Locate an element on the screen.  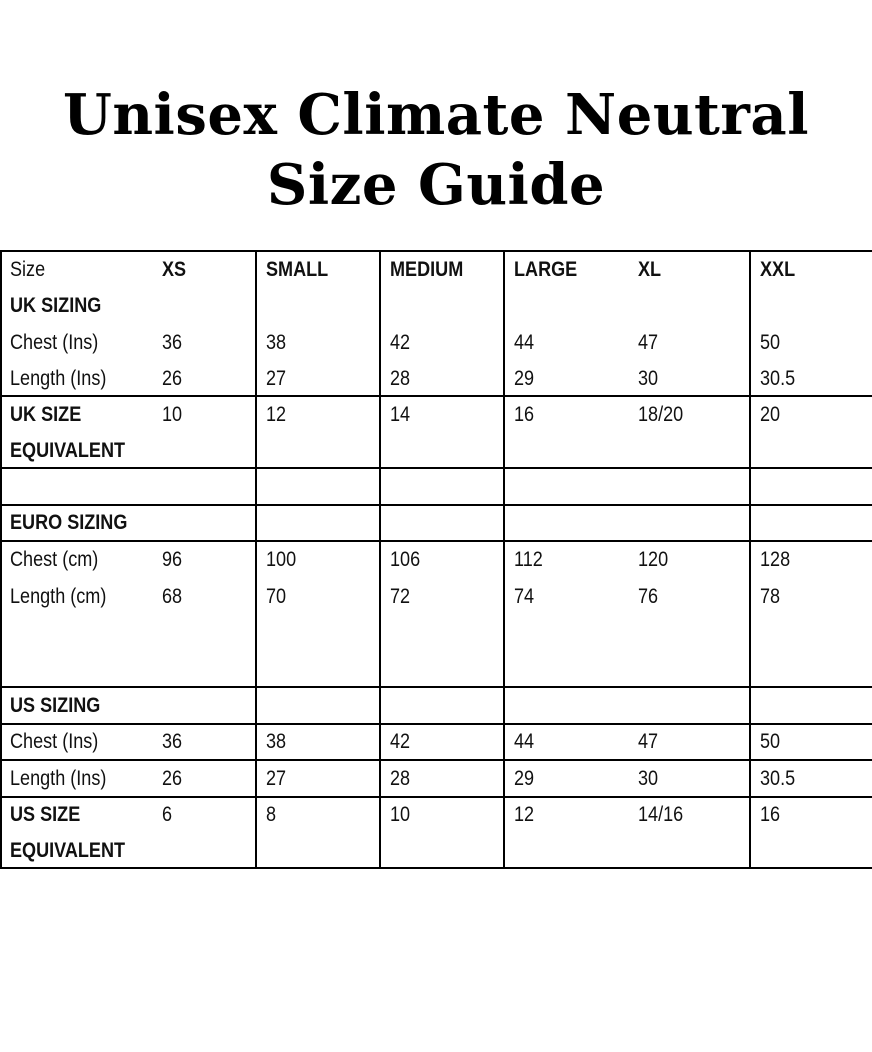
uk-equiv-label-1: UK SIZE is located at coordinates (46, 414).